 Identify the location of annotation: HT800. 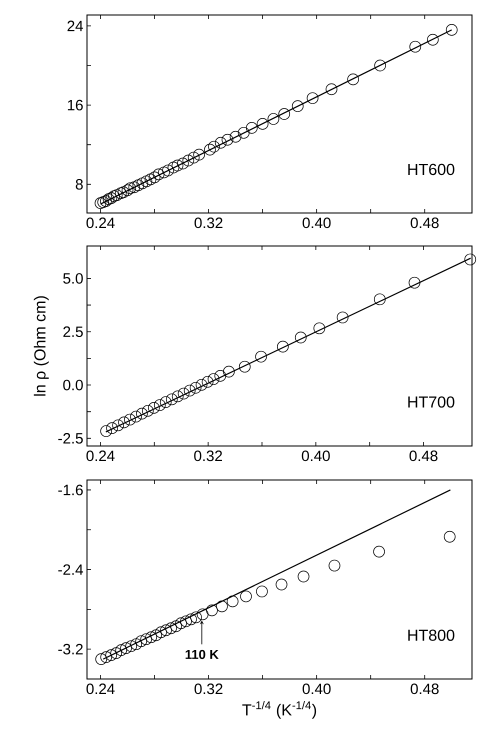
(431, 635).